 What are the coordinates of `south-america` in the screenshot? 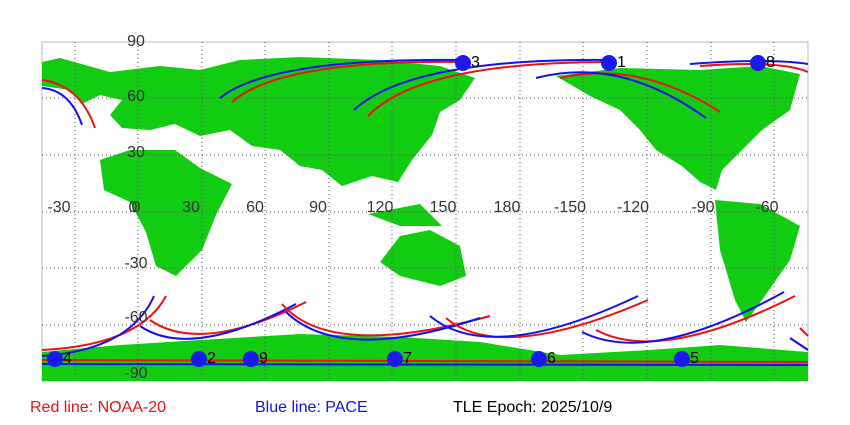 It's located at (757, 261).